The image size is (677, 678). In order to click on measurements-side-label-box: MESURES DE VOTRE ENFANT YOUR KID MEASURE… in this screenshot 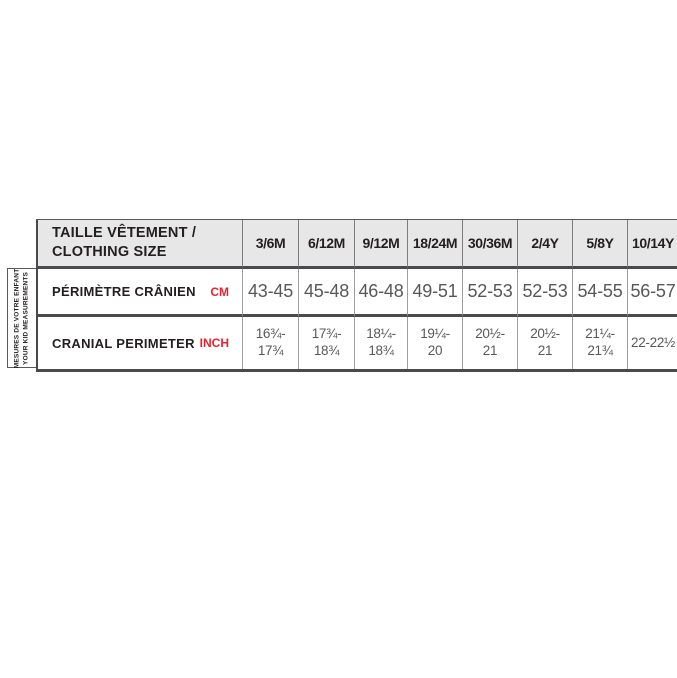, I will do `click(22, 318)`.